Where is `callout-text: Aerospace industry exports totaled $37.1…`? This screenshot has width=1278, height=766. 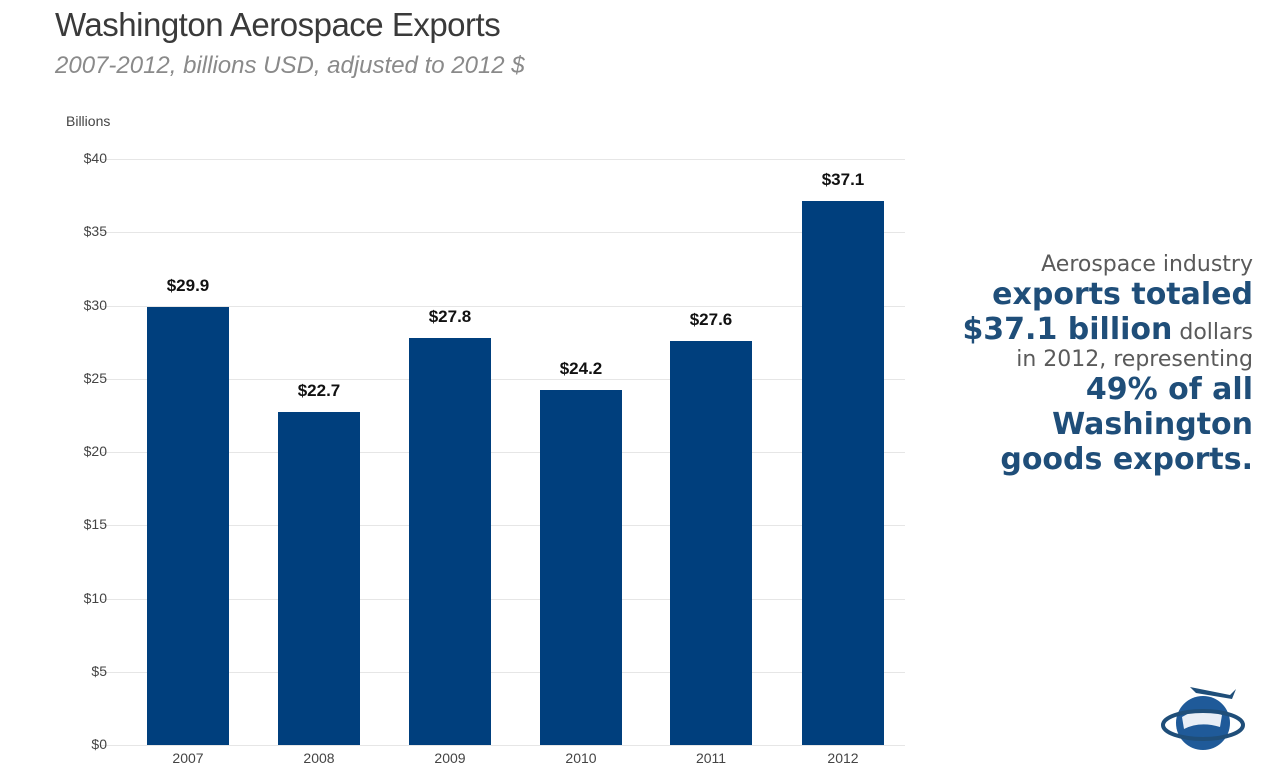 callout-text: Aerospace industry exports totaled $37.1… is located at coordinates (1088, 364).